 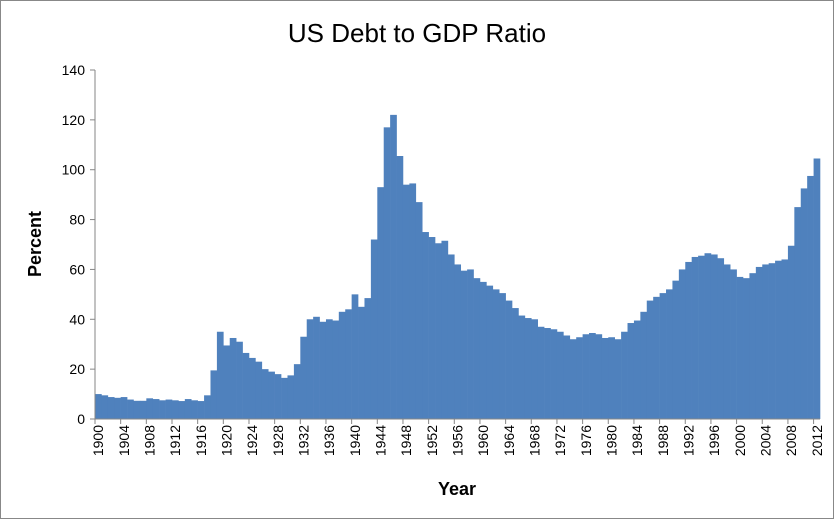 I want to click on bar-1984, so click(x=637, y=369).